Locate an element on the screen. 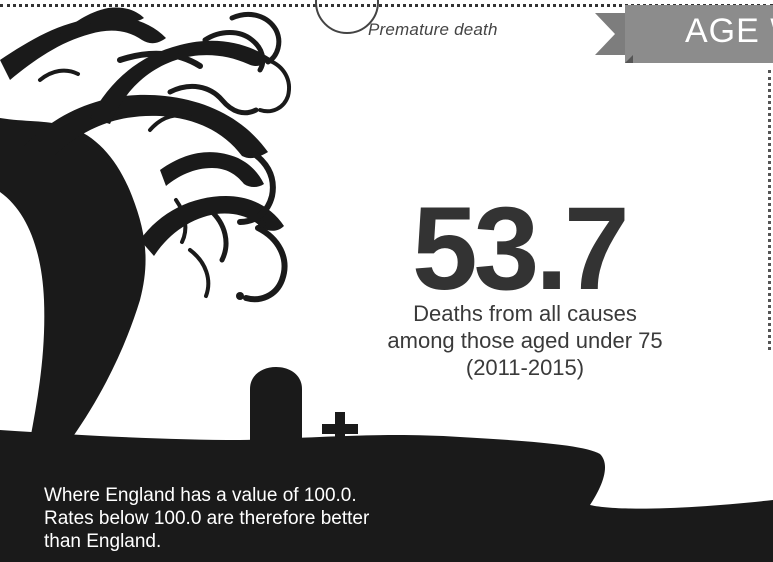 The height and width of the screenshot is (562, 773). footnote-line: Where England has a value of 100.0. is located at coordinates (200, 495).